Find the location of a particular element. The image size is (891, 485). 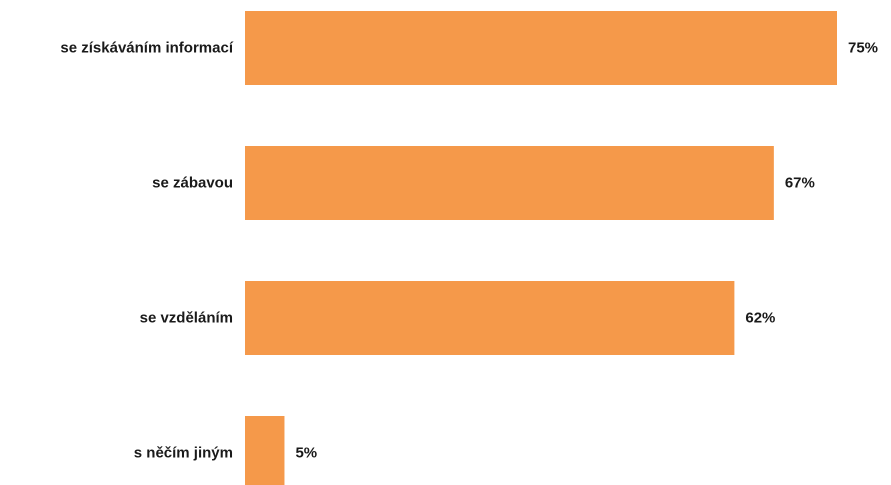

value-label: 67% is located at coordinates (800, 183).